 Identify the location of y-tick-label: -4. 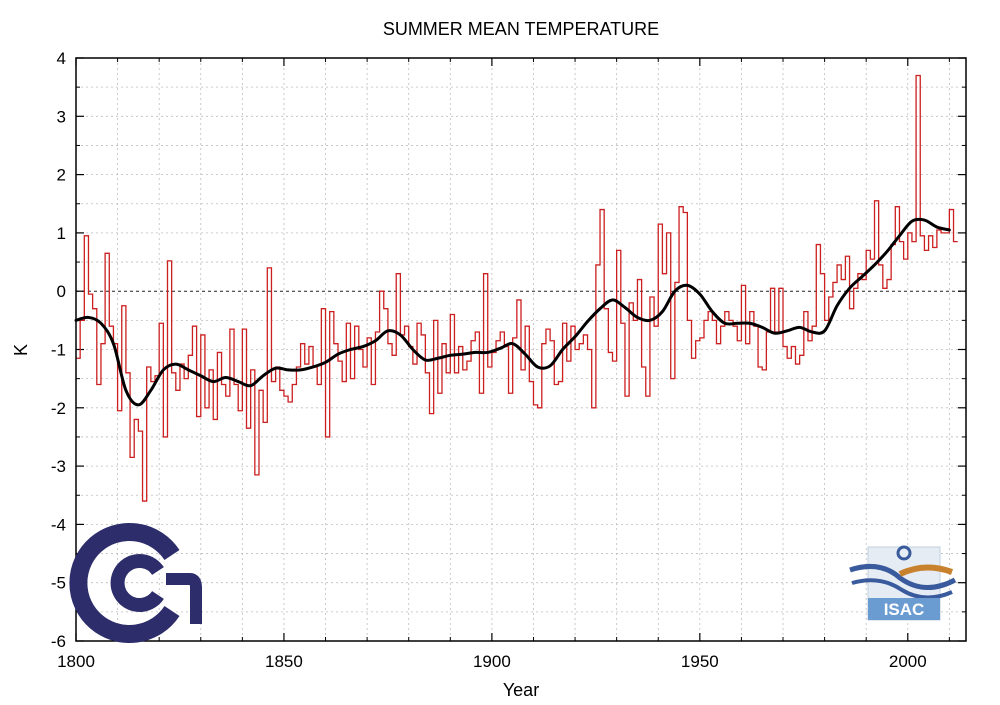
(58, 524).